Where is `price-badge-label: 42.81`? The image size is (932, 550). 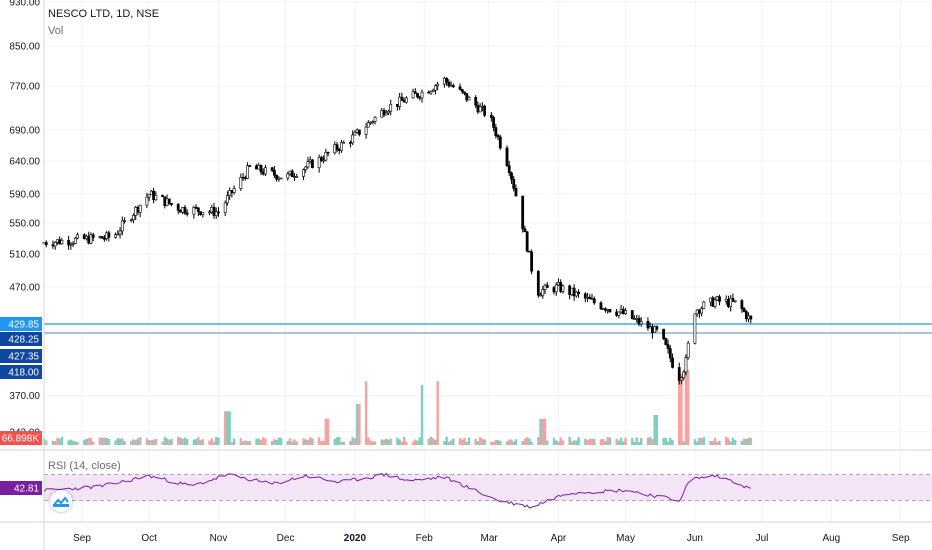
price-badge-label: 42.81 is located at coordinates (26, 489).